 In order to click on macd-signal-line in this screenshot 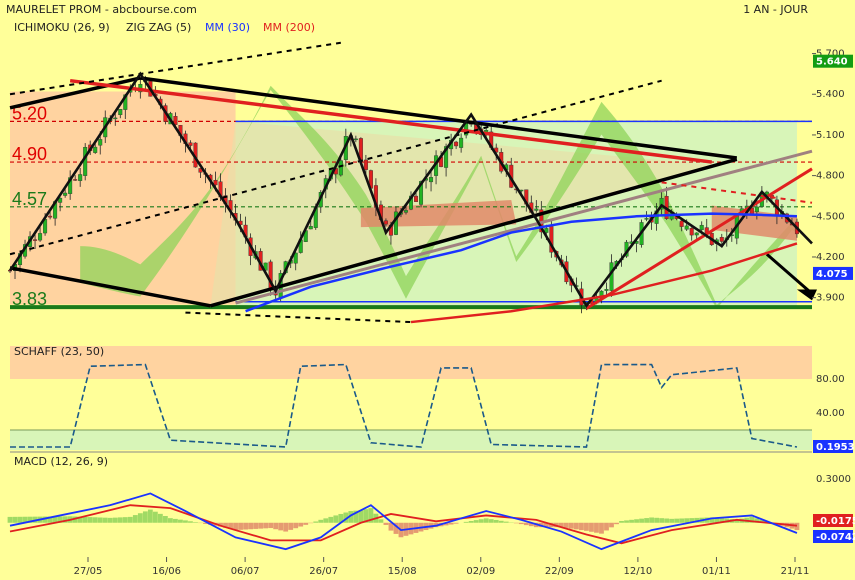, I will do `click(403, 524)`.